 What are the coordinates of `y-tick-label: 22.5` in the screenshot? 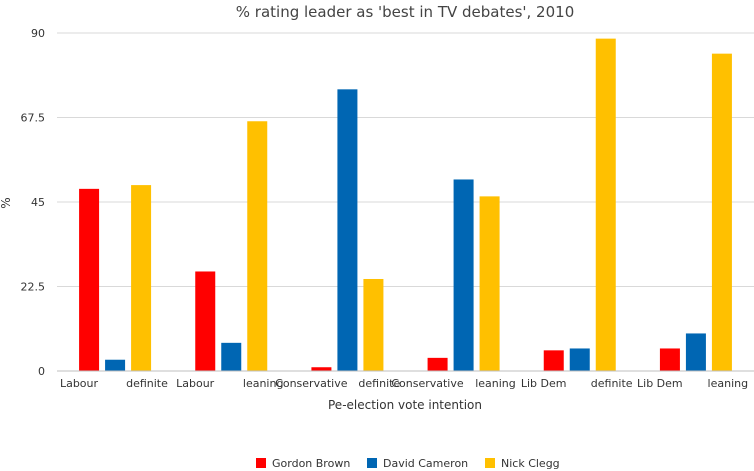 It's located at (33, 287).